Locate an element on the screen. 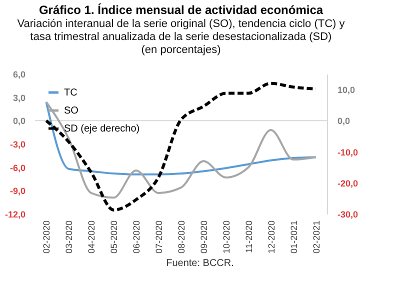 This screenshot has width=400, height=288. y-tick-label: 6,0 is located at coordinates (19, 75).